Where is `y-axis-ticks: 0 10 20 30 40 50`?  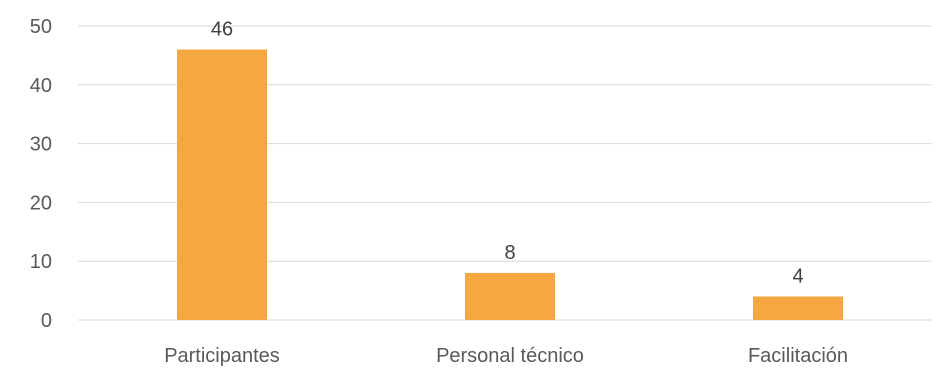
y-axis-ticks: 0 10 20 30 40 50 is located at coordinates (41, 174).